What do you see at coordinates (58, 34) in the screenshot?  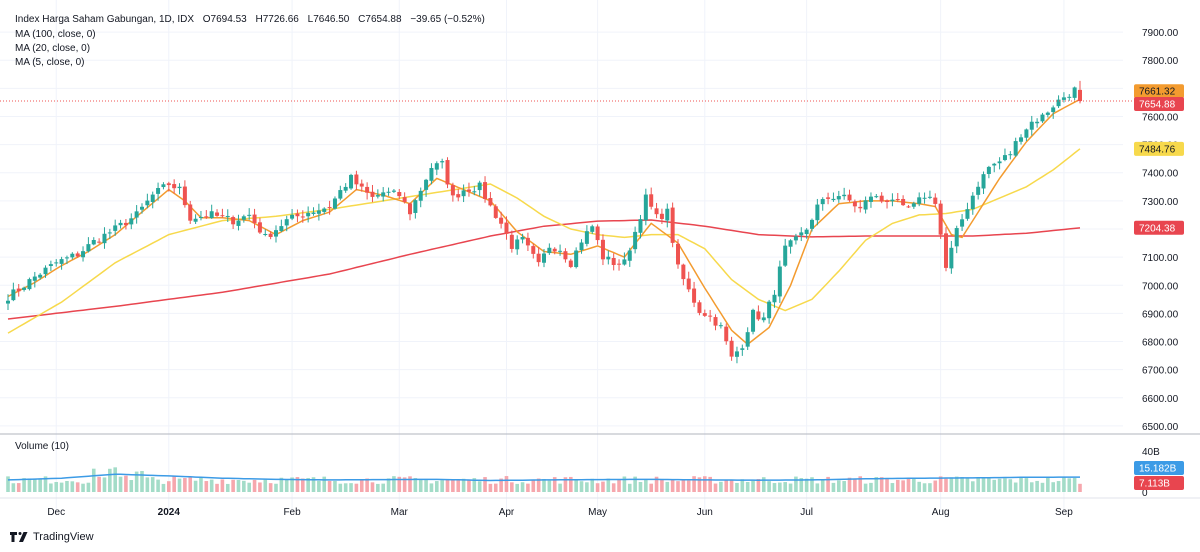 I see `ma100-legend: MA (100, close, 0)` at bounding box center [58, 34].